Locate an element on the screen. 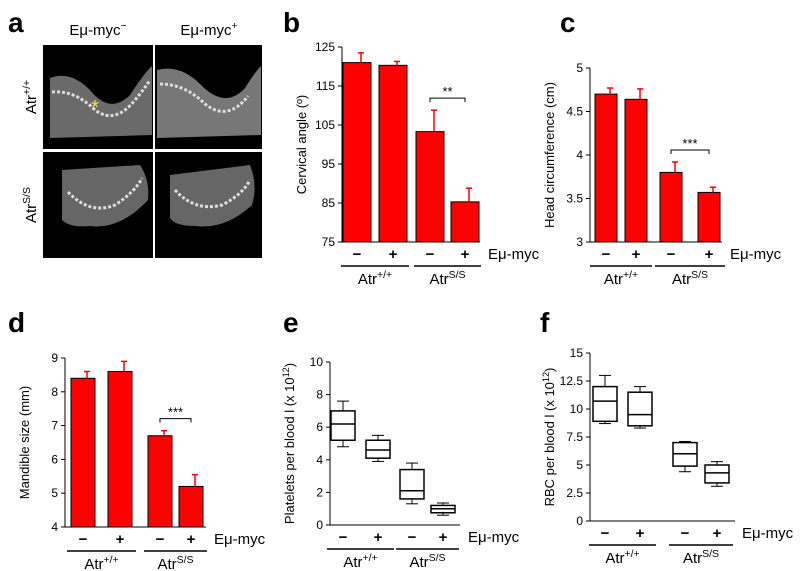  y-tick-label: 115 is located at coordinates (325, 86).